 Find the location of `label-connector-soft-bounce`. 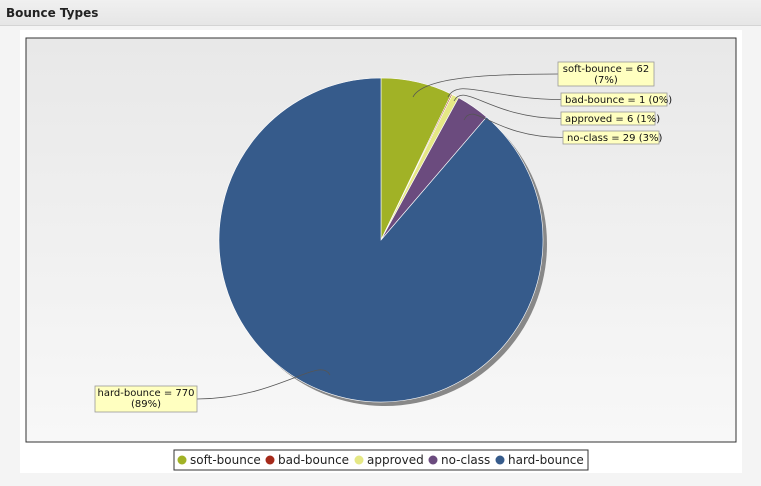

label-connector-soft-bounce is located at coordinates (485, 85).